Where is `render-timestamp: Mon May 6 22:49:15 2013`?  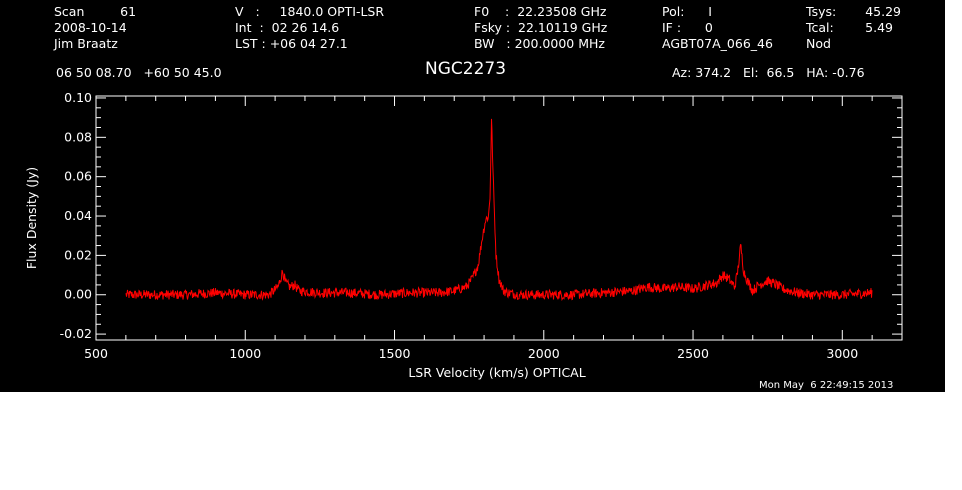 render-timestamp: Mon May 6 22:49:15 2013 is located at coordinates (826, 385).